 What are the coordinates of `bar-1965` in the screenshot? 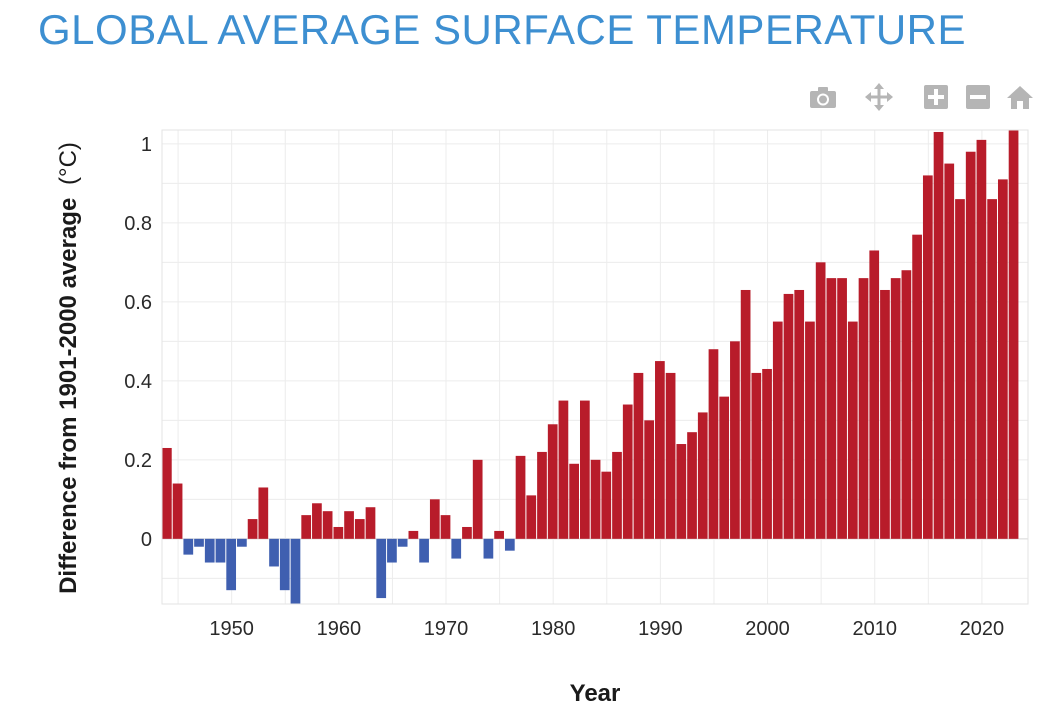 It's located at (392, 550).